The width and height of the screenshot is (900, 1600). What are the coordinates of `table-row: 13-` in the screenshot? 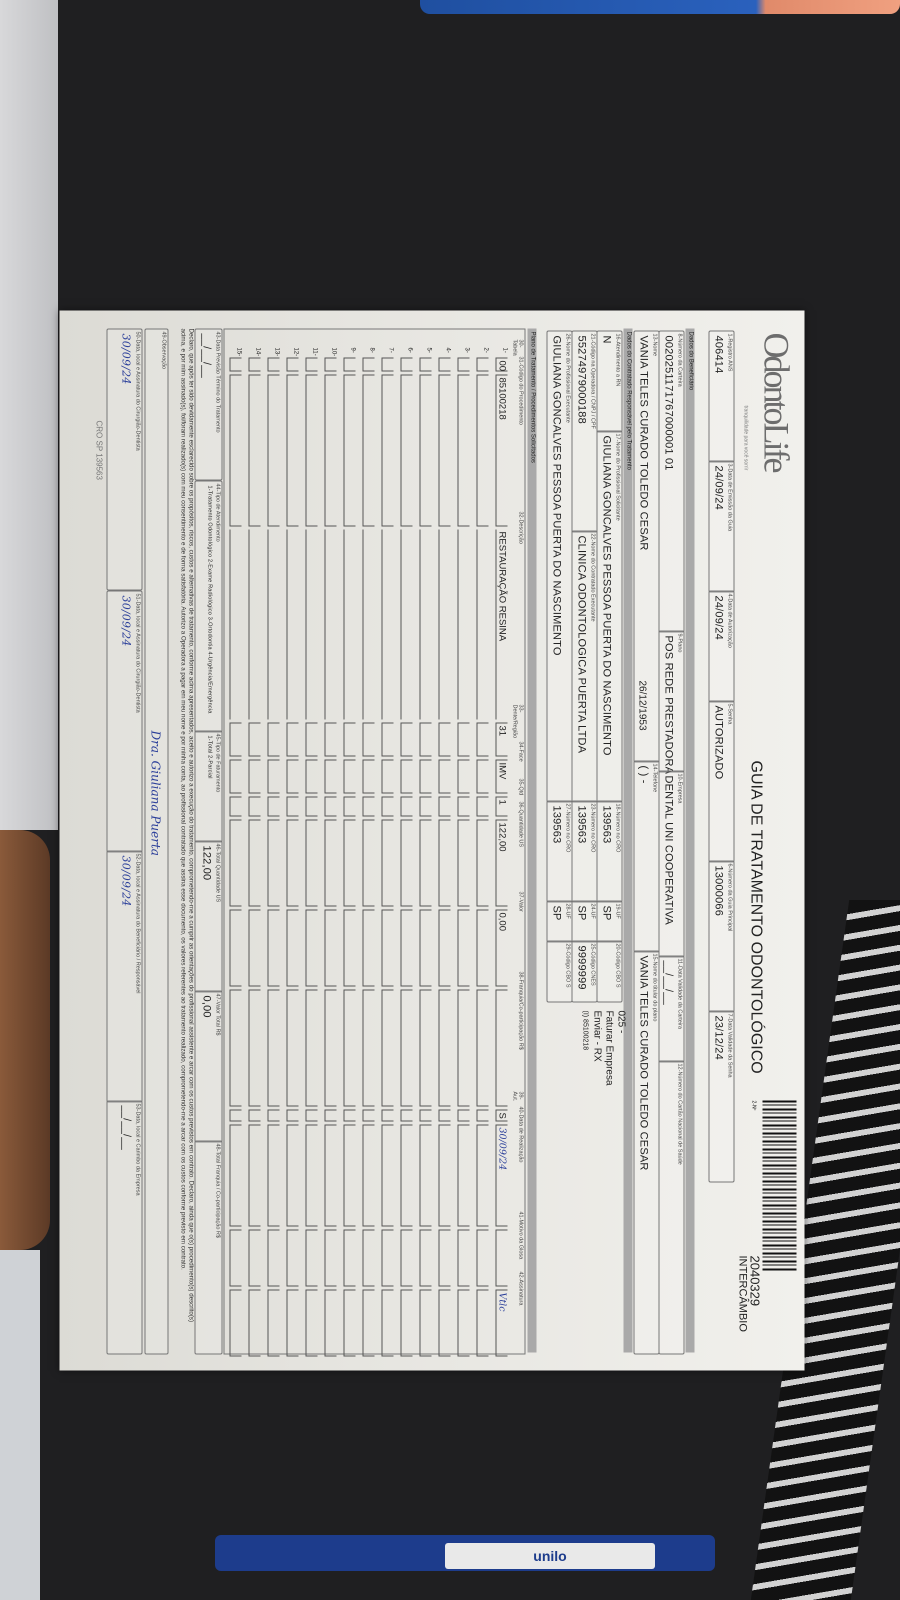 It's located at (275, 860).